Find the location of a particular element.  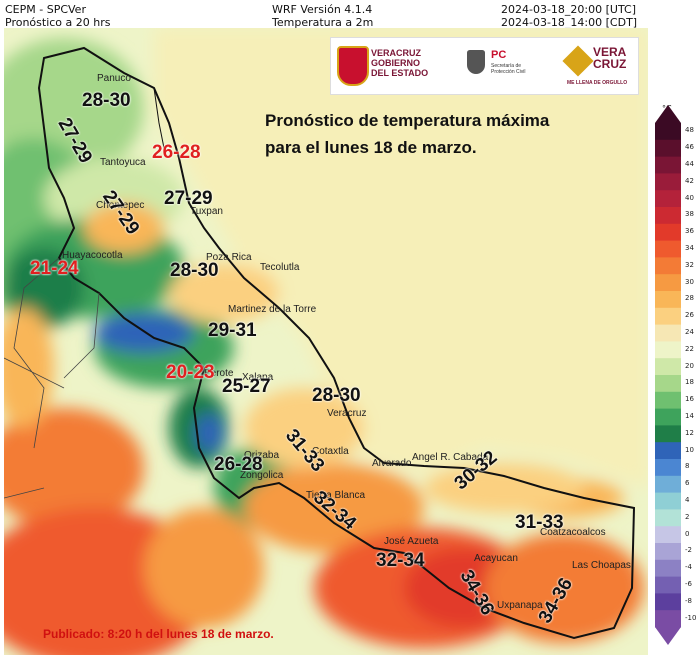

town-label: Uxpanapa is located at coordinates (520, 605).